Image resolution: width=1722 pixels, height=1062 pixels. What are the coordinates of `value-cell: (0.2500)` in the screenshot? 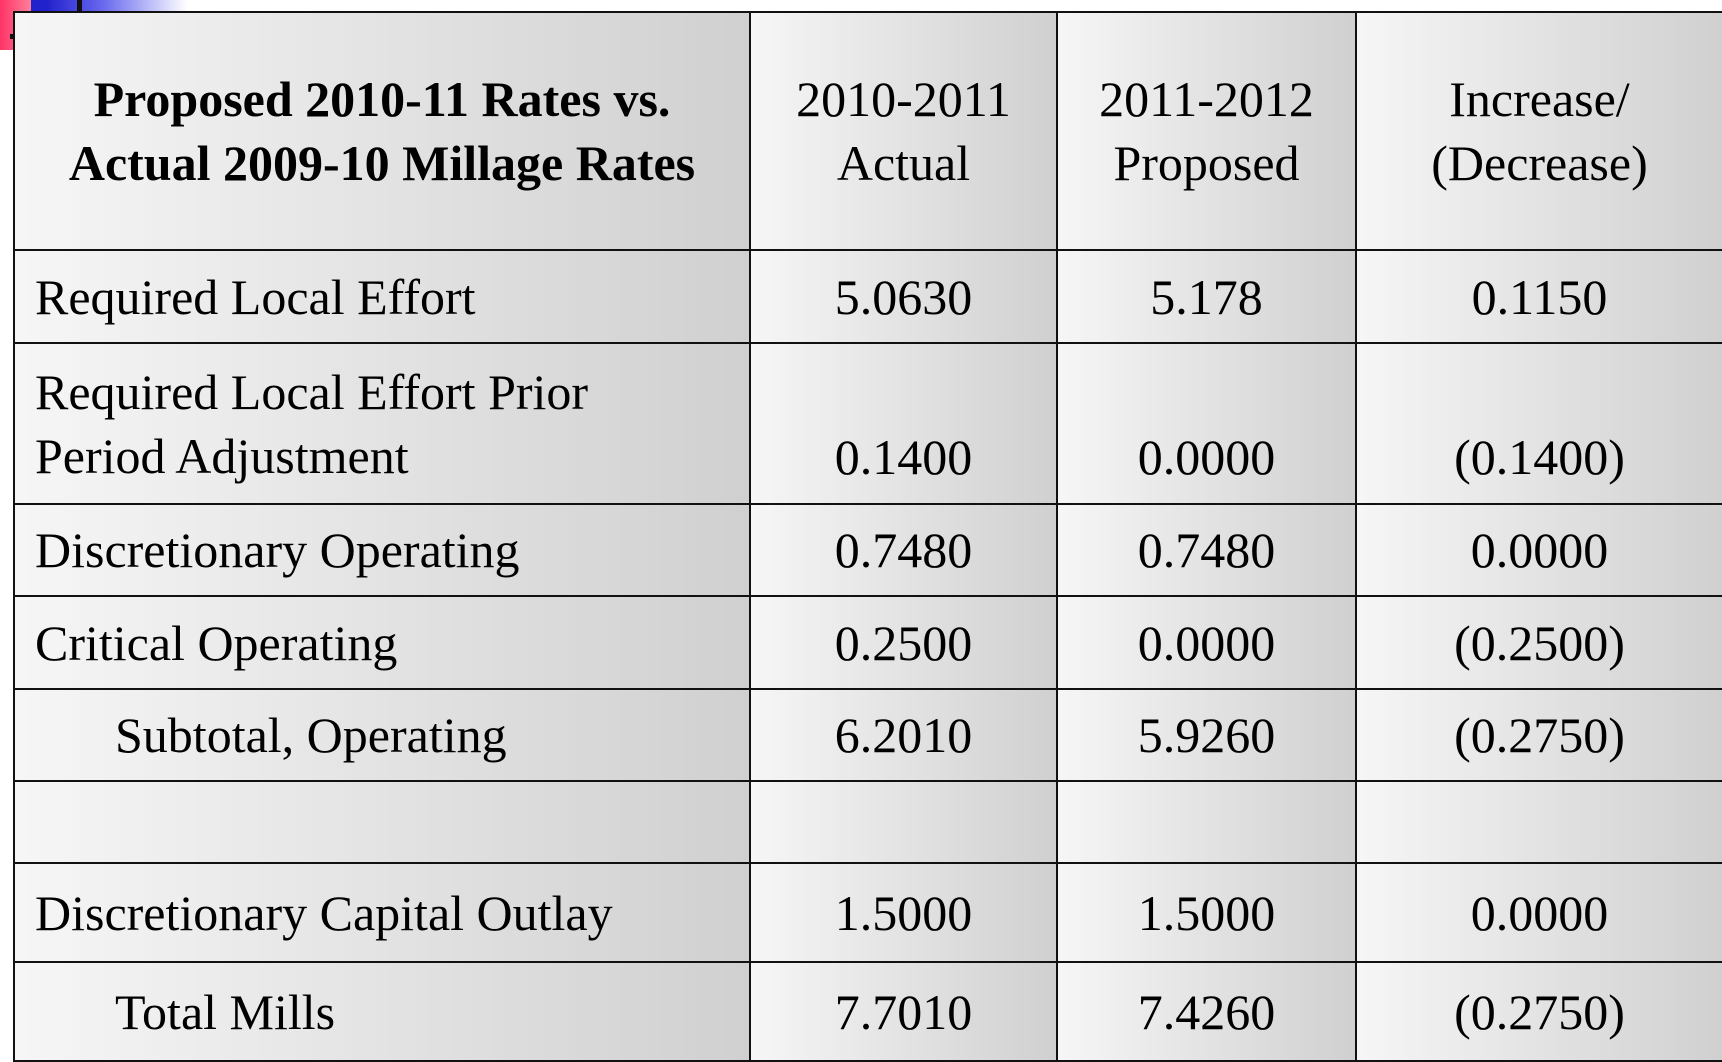 It's located at (1538, 642).